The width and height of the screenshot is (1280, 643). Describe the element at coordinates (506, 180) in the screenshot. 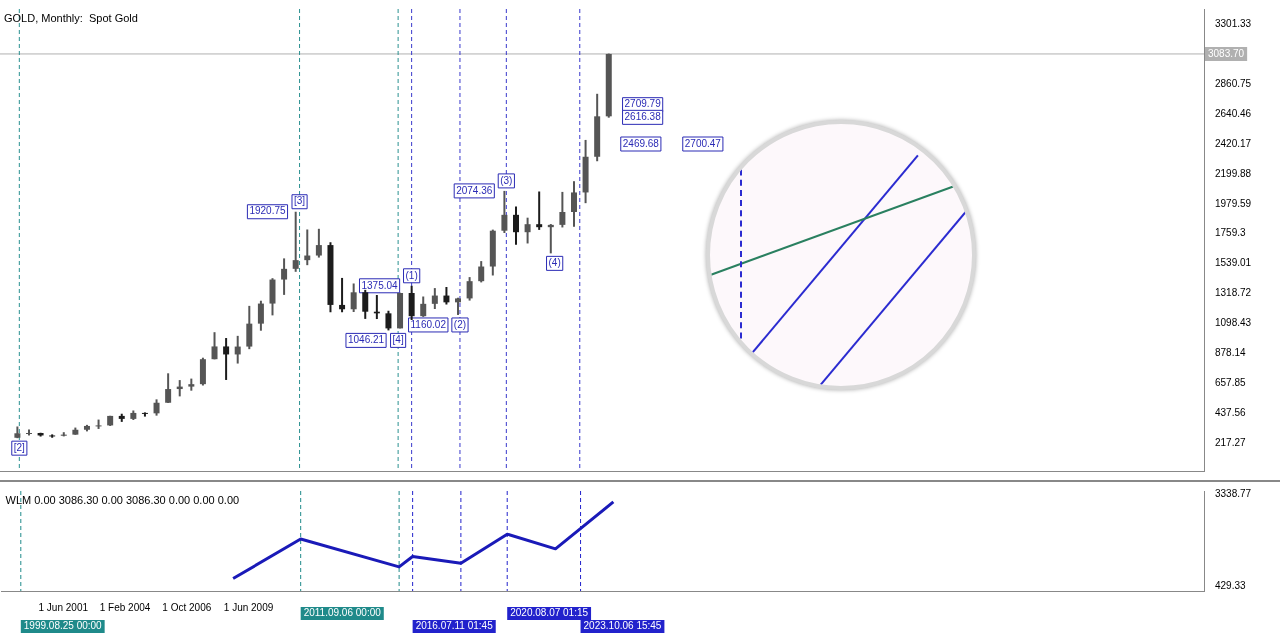

I see `annotation: (3)` at that location.